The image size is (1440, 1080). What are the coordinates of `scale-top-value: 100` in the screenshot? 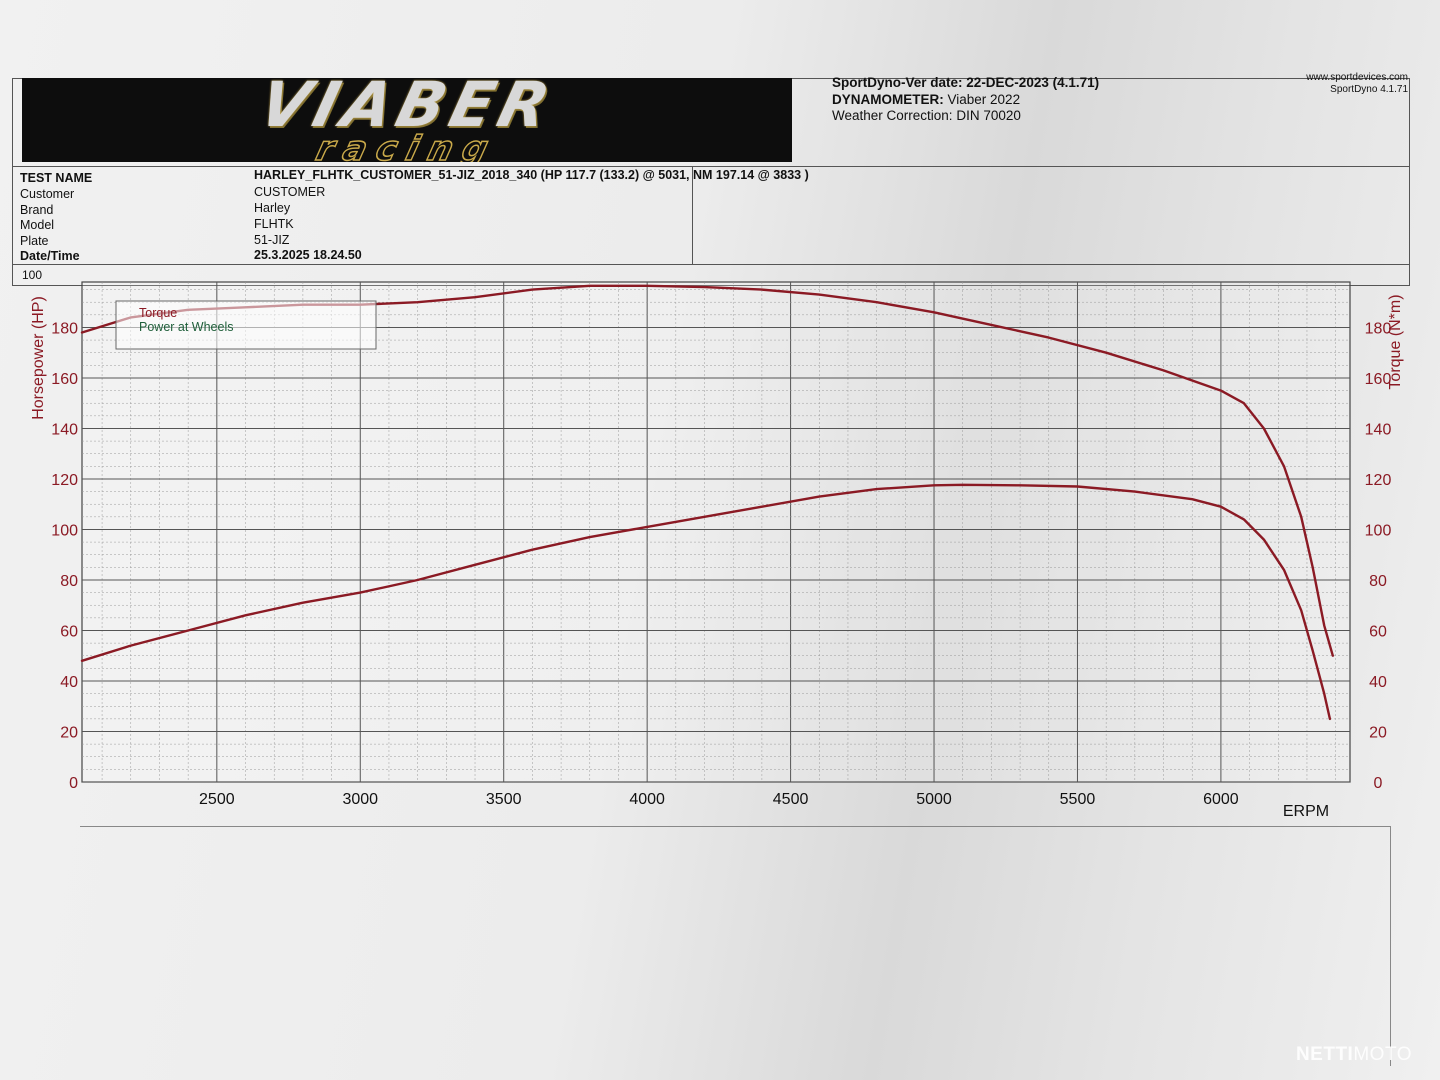 It's located at (32, 275).